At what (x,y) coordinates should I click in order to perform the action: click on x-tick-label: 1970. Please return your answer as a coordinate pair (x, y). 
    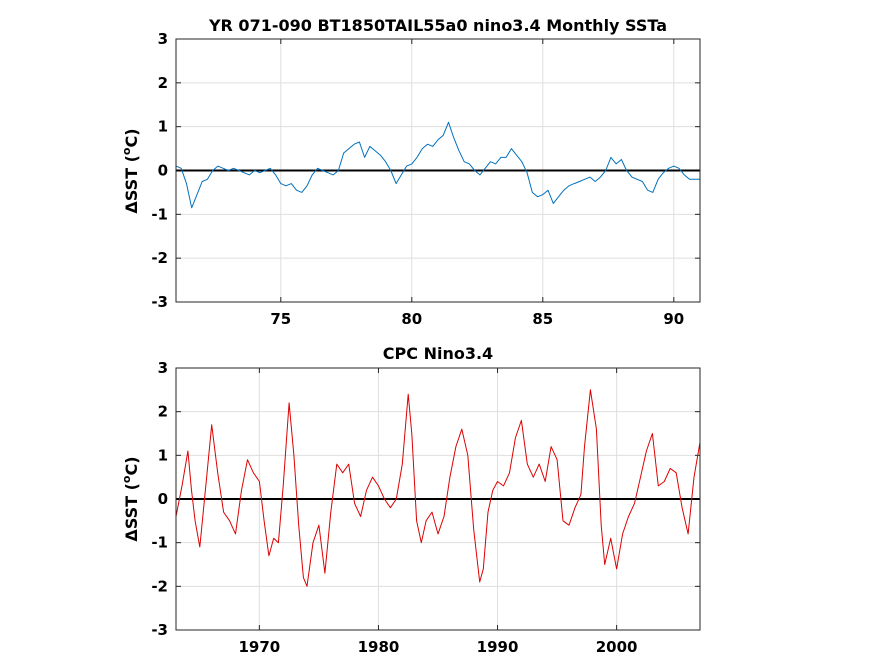
    Looking at the image, I should click on (259, 647).